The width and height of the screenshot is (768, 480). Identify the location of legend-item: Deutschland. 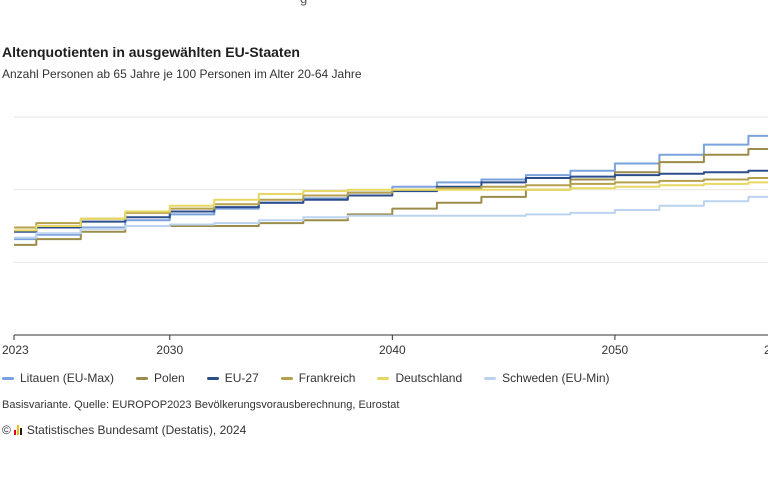
(419, 378).